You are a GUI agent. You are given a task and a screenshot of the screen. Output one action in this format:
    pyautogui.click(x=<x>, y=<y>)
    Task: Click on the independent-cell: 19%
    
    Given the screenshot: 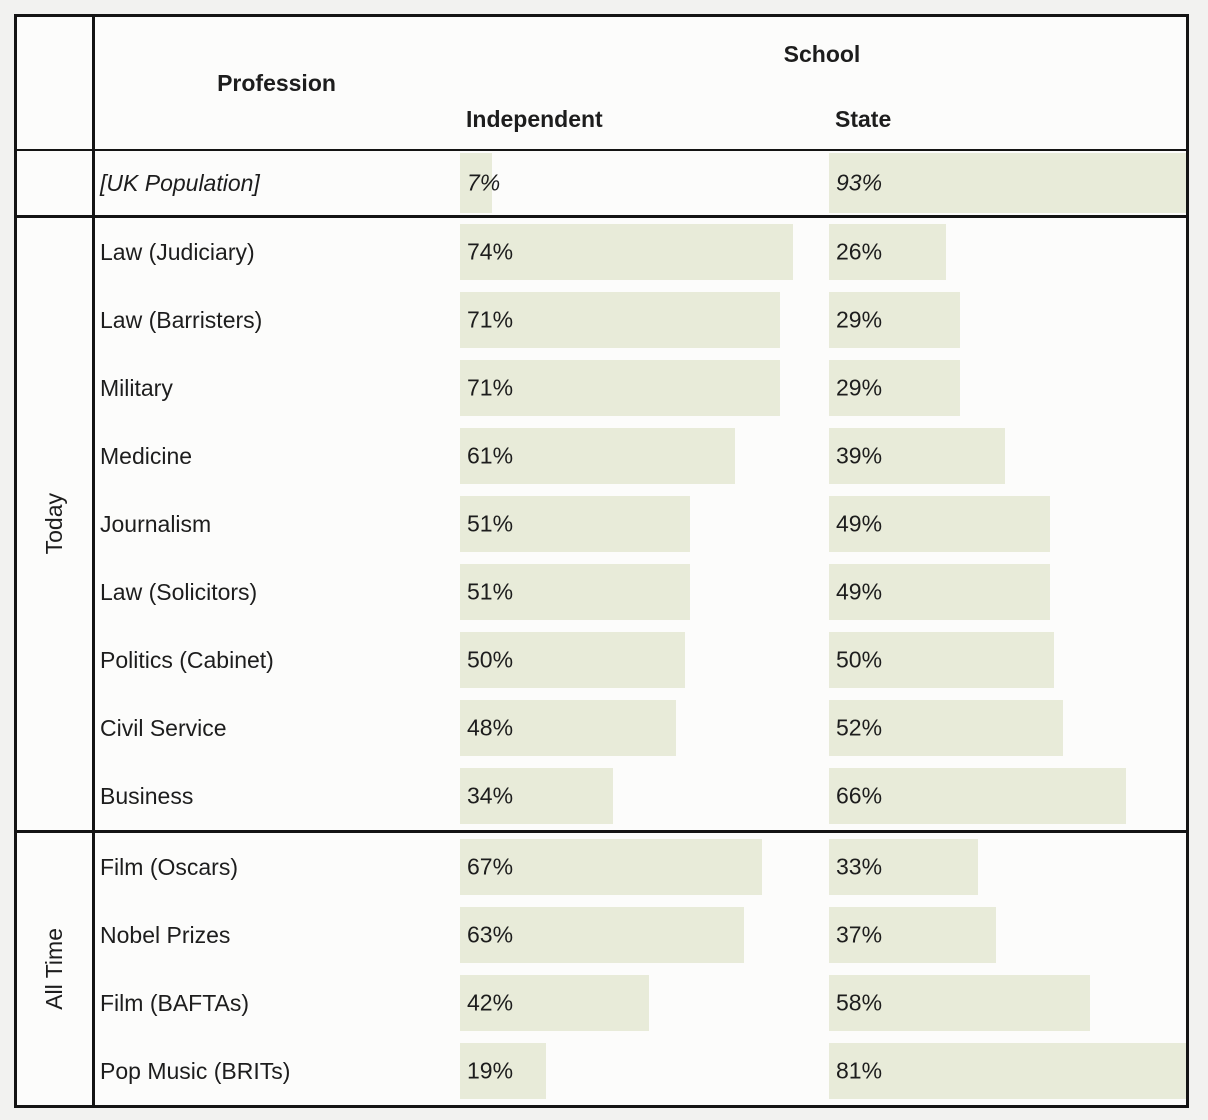 What is the action you would take?
    pyautogui.click(x=642, y=1071)
    